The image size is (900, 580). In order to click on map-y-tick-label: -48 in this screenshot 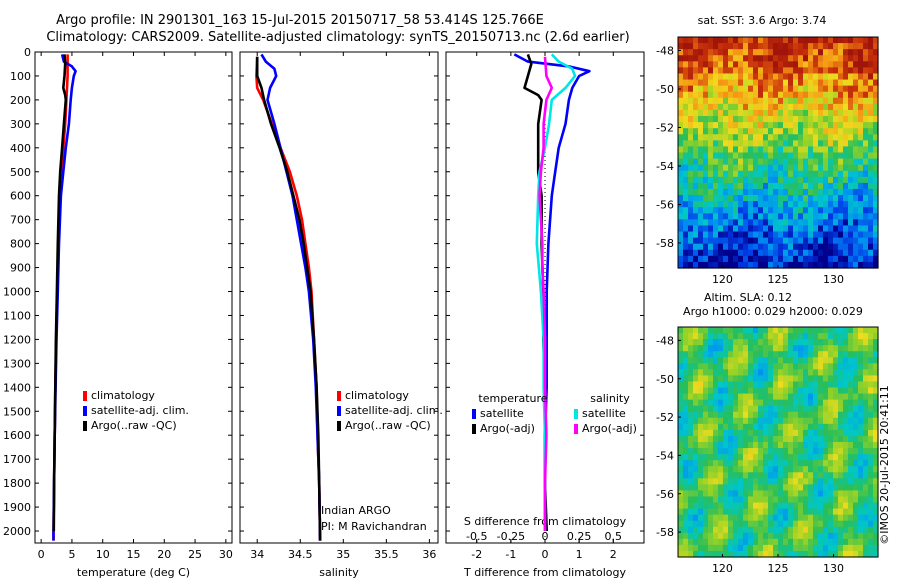, I will do `click(665, 50)`.